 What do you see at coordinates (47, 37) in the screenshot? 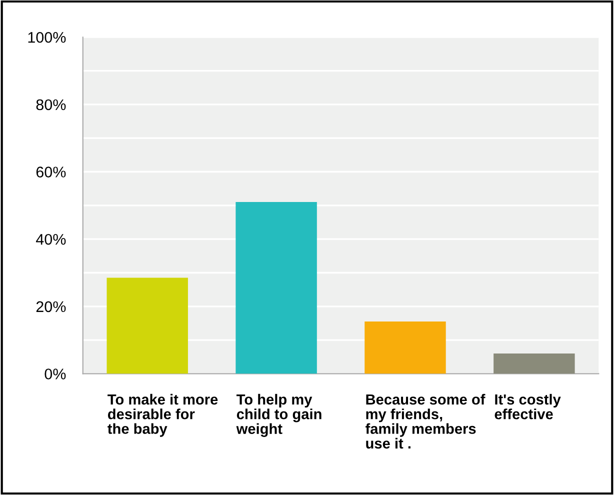
I see `y-tick-label: 100%` at bounding box center [47, 37].